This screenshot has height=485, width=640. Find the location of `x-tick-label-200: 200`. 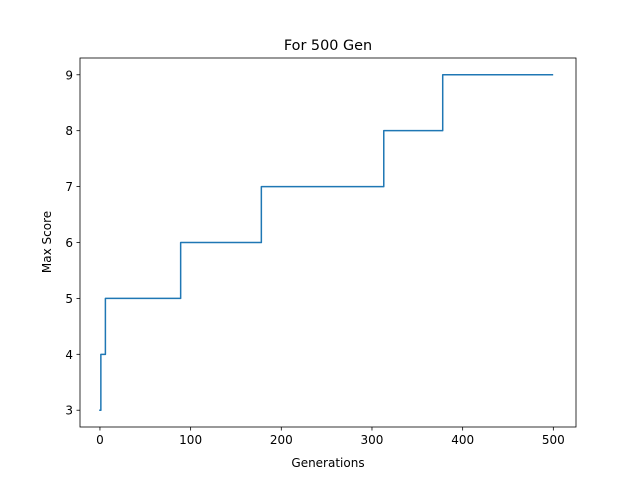

x-tick-label-200: 200 is located at coordinates (281, 440).